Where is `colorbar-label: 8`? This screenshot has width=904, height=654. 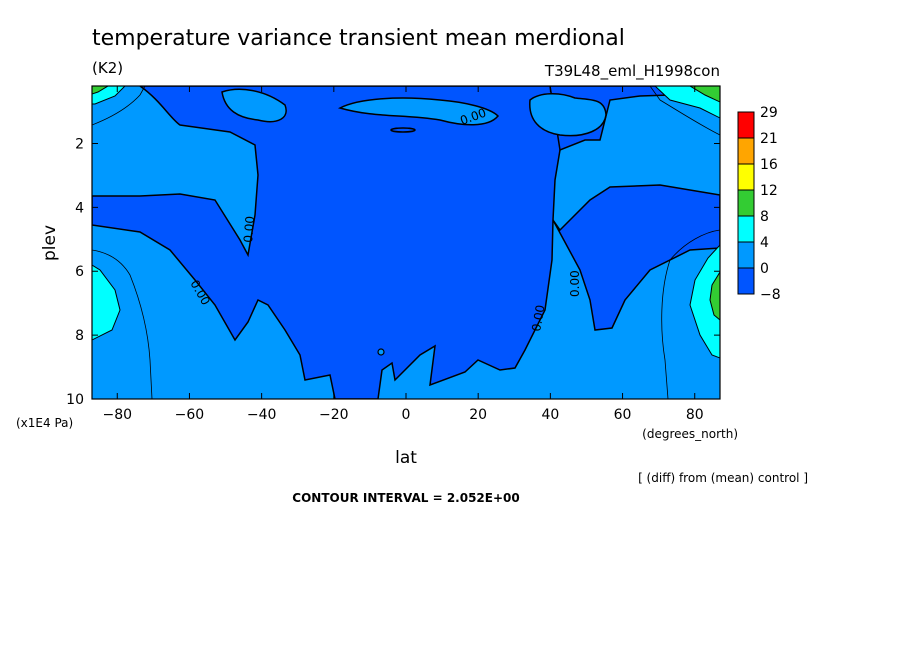 colorbar-label: 8 is located at coordinates (764, 217).